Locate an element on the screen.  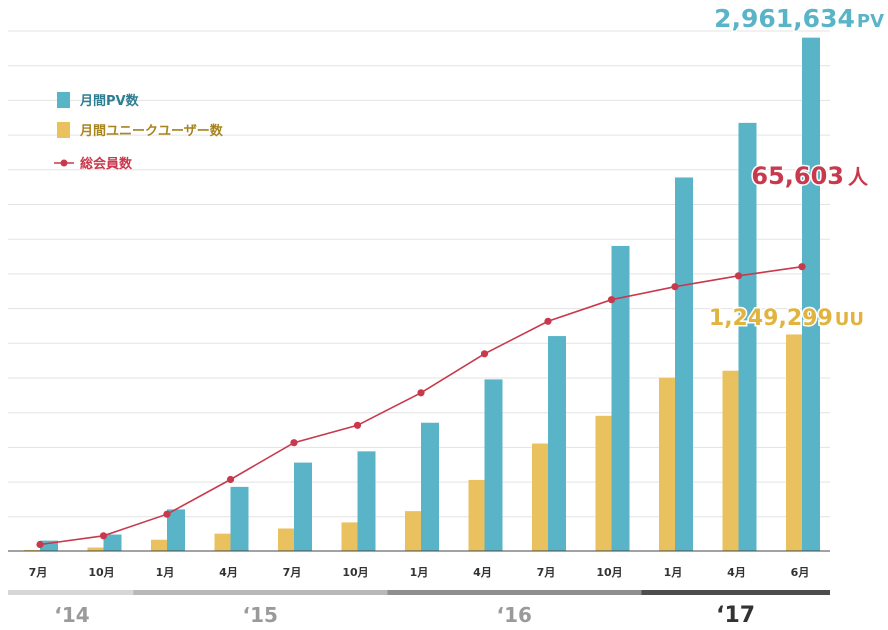
uu-callout: 1,249,299 UU is located at coordinates (786, 318).